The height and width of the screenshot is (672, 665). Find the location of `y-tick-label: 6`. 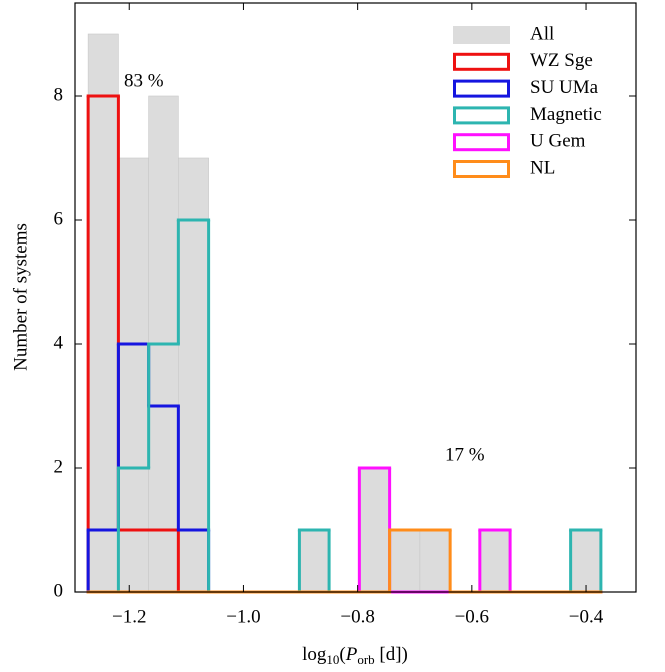

y-tick-label: 6 is located at coordinates (59, 218).